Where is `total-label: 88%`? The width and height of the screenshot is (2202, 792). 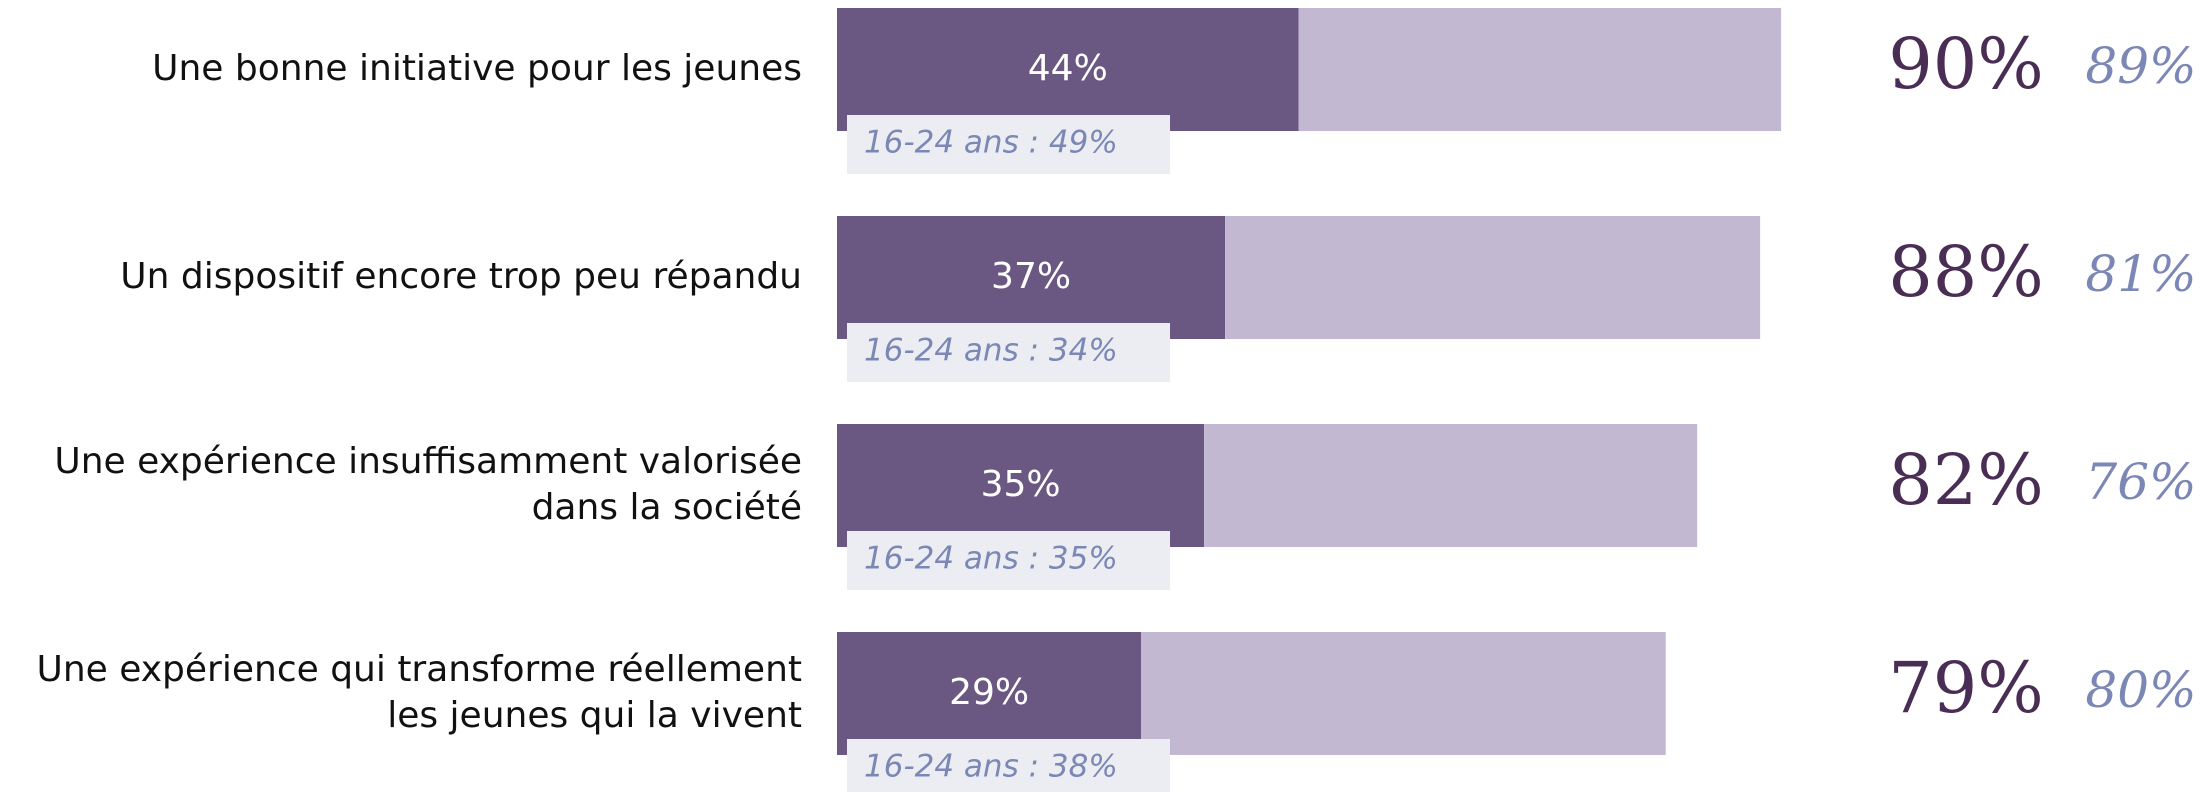
total-label: 88% is located at coordinates (1966, 272).